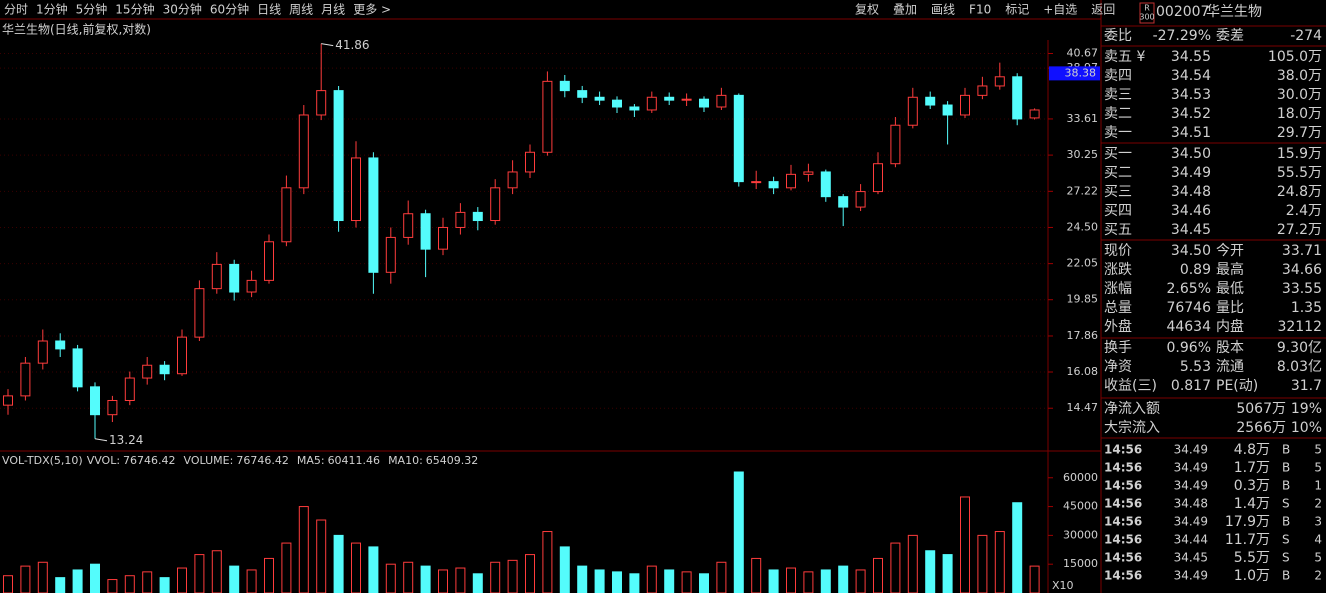 The image size is (1326, 593). Describe the element at coordinates (1060, 10) in the screenshot. I see `tool-button: +自选` at that location.